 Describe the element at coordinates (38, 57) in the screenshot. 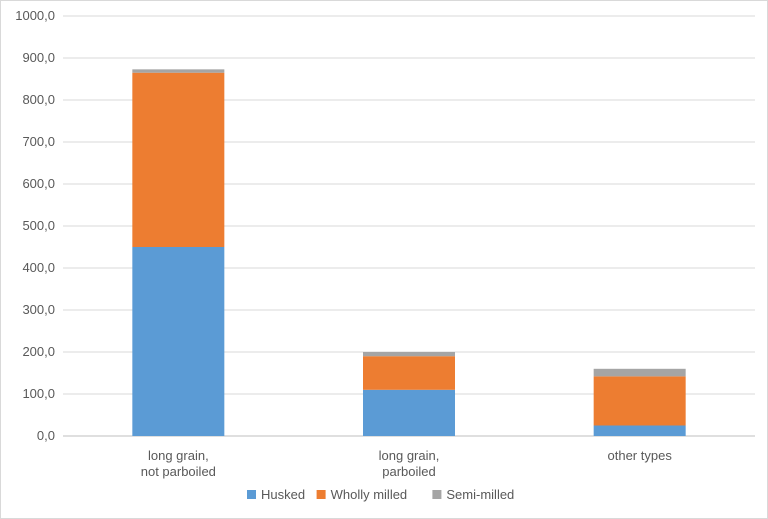

I see `y-tick-label: 900,0` at that location.